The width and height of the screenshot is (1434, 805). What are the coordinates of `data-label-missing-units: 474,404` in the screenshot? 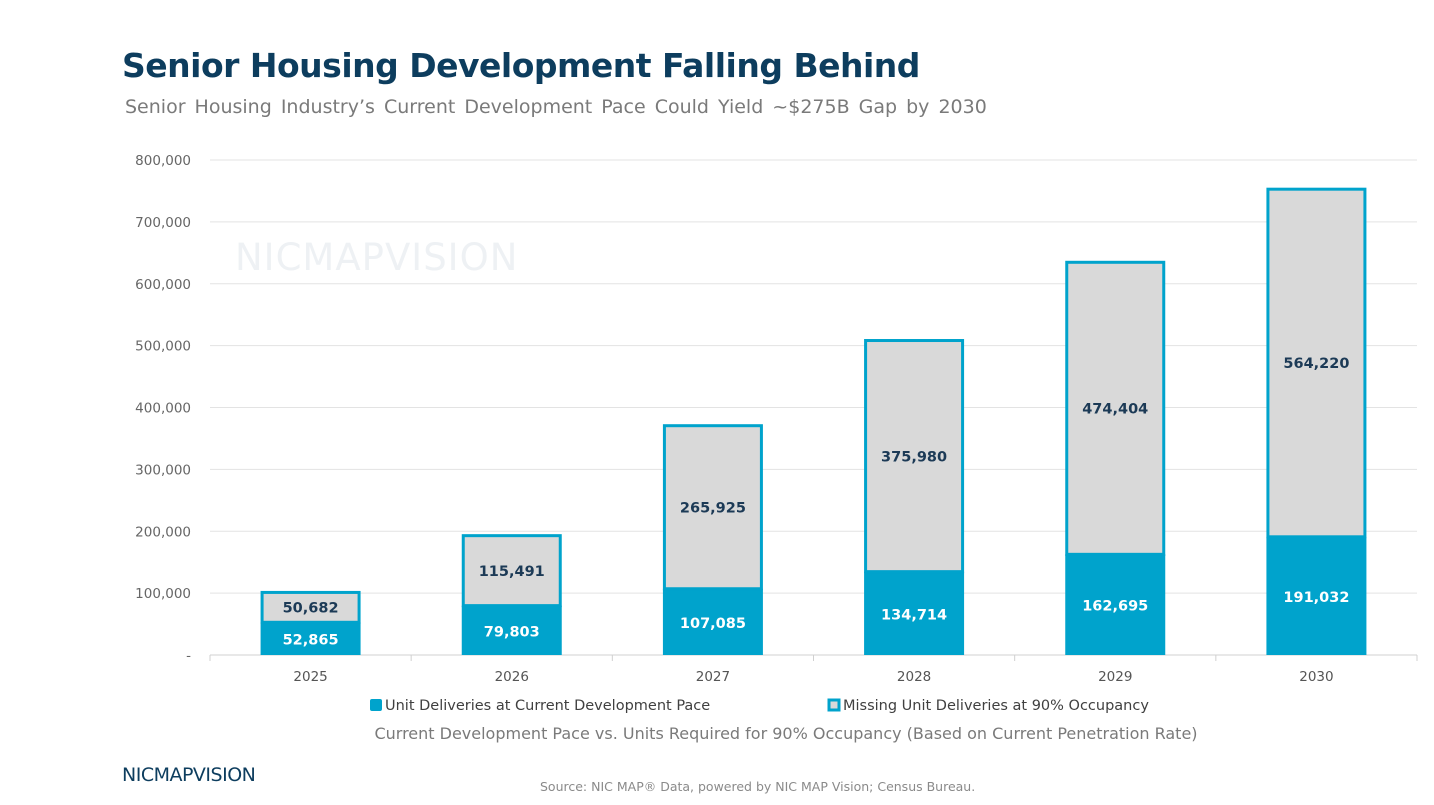 It's located at (1115, 410).